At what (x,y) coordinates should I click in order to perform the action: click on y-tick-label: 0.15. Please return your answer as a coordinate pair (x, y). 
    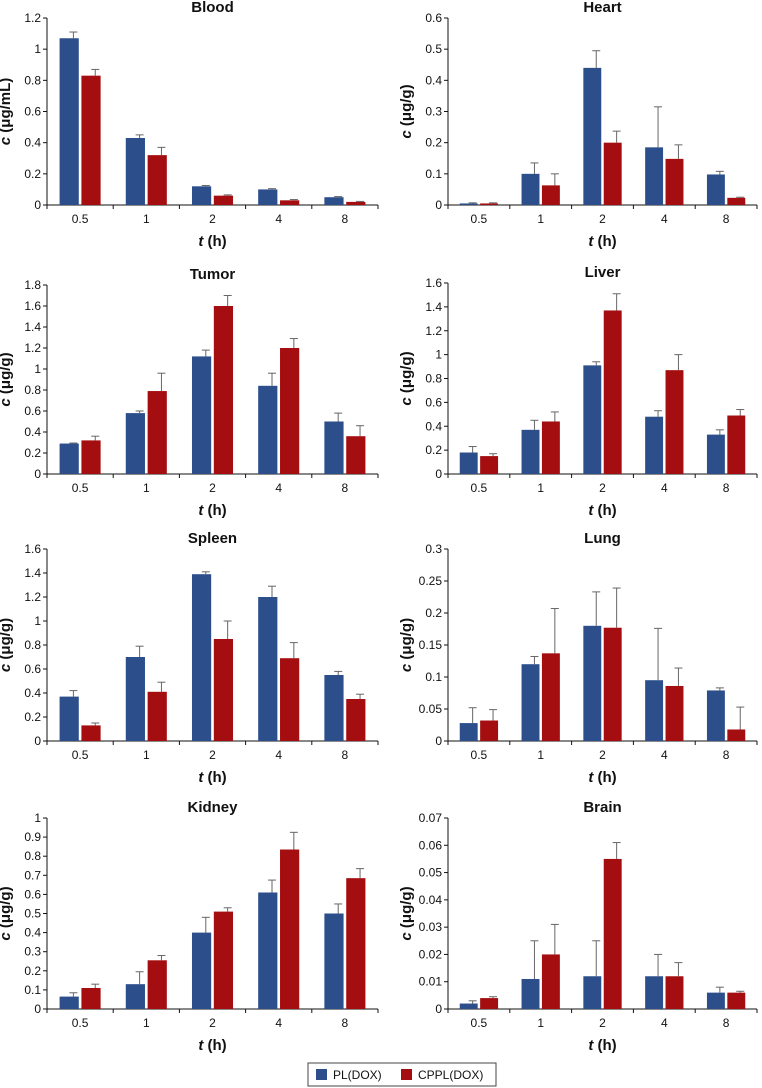
    Looking at the image, I should click on (431, 645).